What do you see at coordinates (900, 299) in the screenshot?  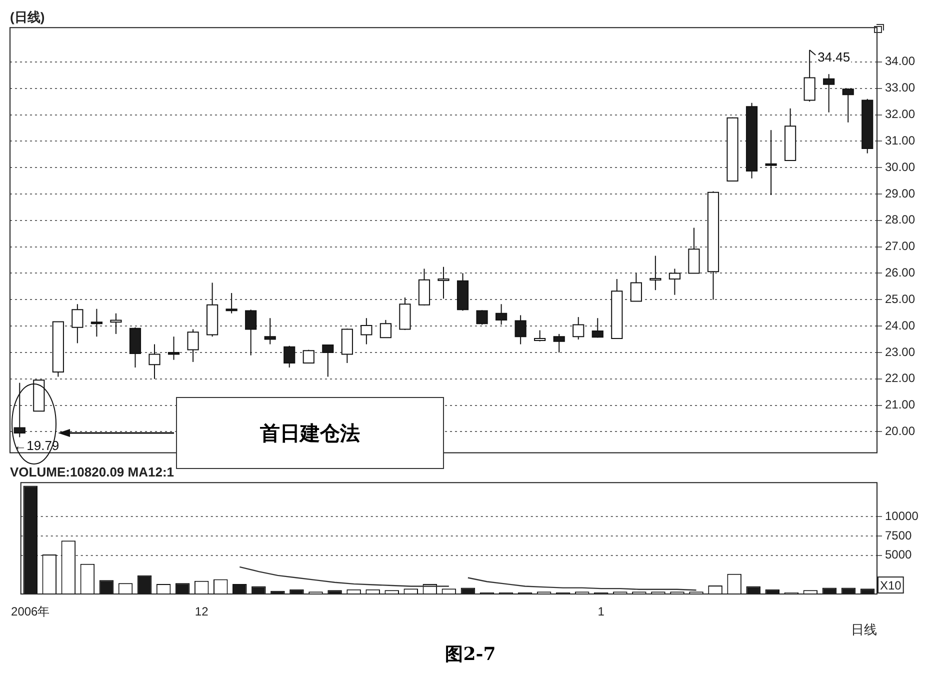 I see `y-tick-label: 25.00` at bounding box center [900, 299].